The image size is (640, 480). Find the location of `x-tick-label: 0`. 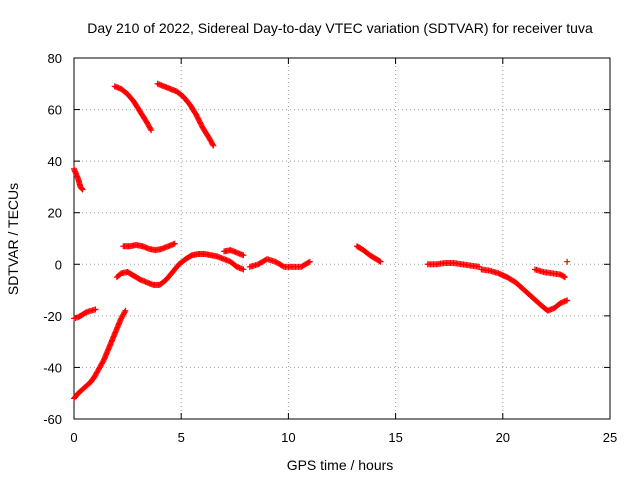

x-tick-label: 0 is located at coordinates (73, 437).